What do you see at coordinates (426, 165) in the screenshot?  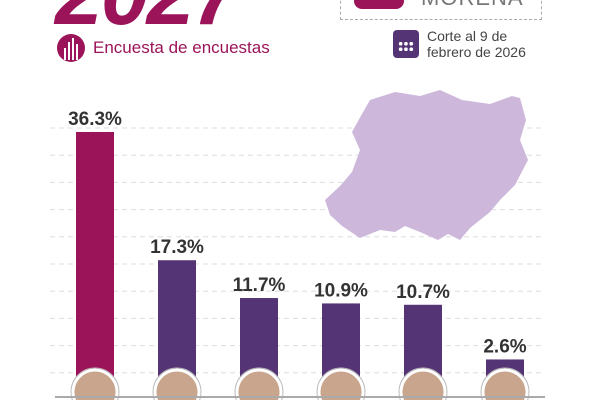 I see `map-icon` at bounding box center [426, 165].